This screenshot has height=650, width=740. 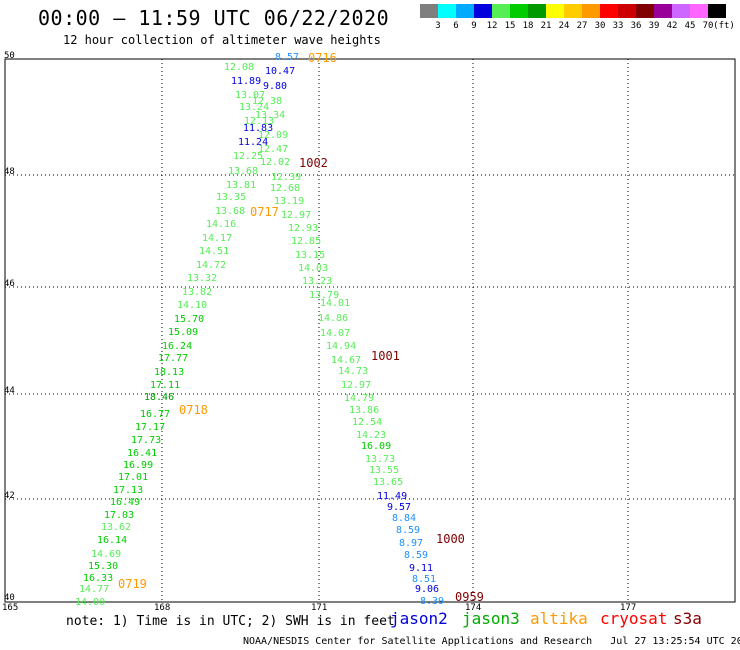 I want to click on legend-label: 24, so click(x=564, y=26).